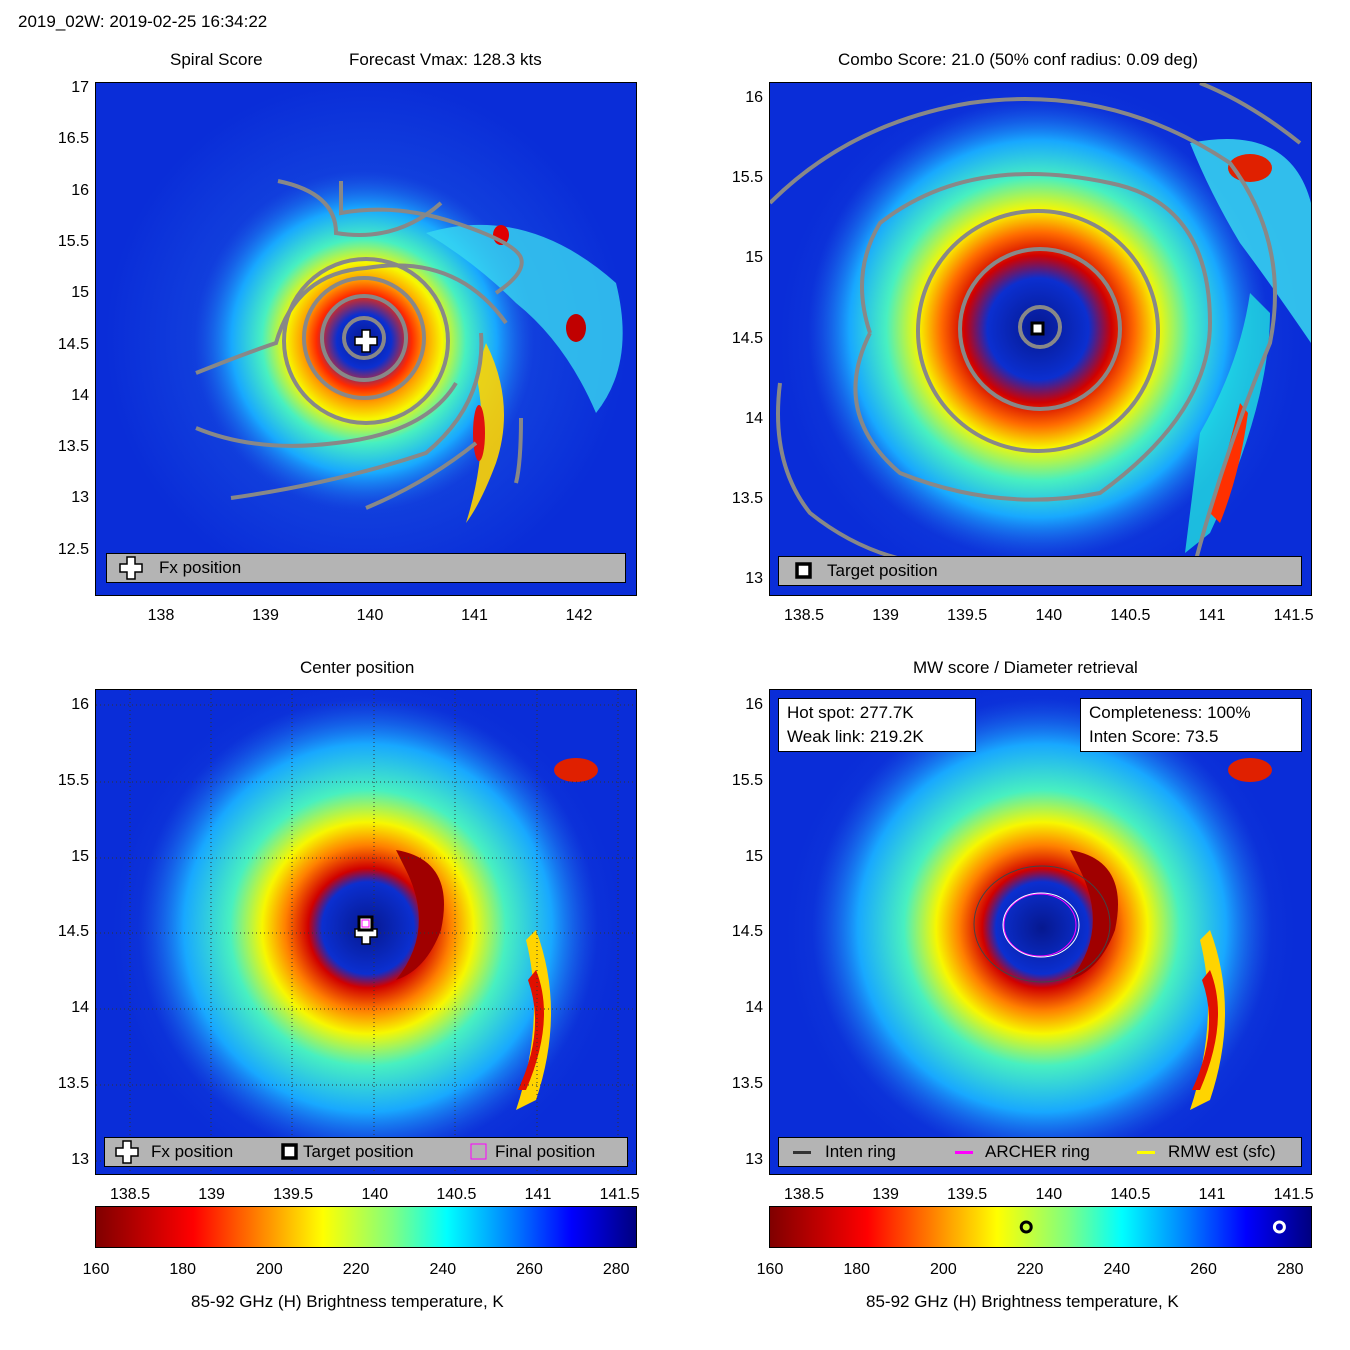 This screenshot has width=1350, height=1350. Describe the element at coordinates (73, 139) in the screenshot. I see `spiral-ytick: 16.5` at that location.